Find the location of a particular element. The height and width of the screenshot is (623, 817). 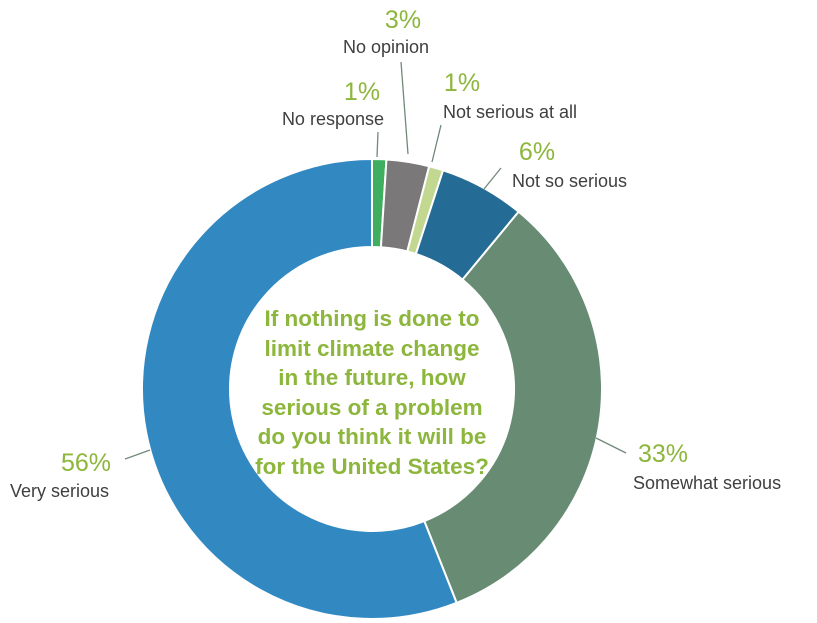

leader-line-not-serious-at-all is located at coordinates (436, 143).